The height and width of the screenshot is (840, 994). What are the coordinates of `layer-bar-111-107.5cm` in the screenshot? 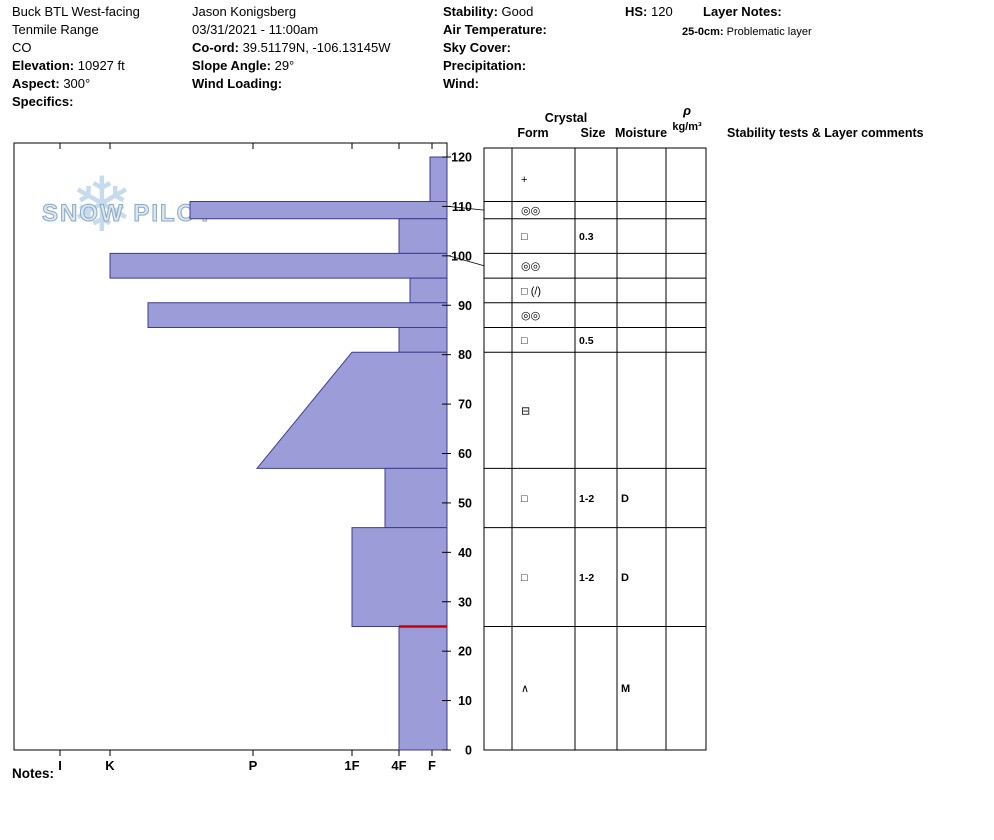 It's located at (318, 210).